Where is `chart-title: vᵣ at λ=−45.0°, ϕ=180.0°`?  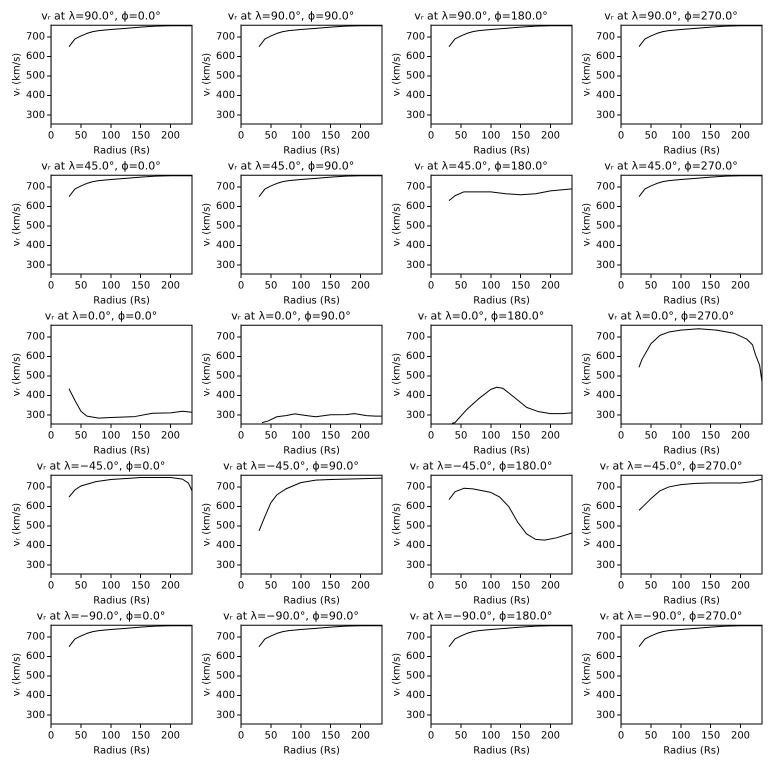 chart-title: vᵣ at λ=−45.0°, ϕ=180.0° is located at coordinates (481, 465).